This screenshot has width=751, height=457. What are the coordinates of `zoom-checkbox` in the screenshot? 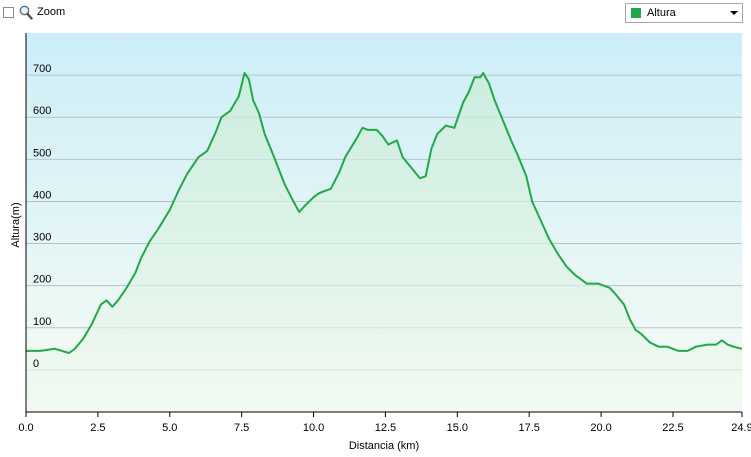 It's located at (8, 12).